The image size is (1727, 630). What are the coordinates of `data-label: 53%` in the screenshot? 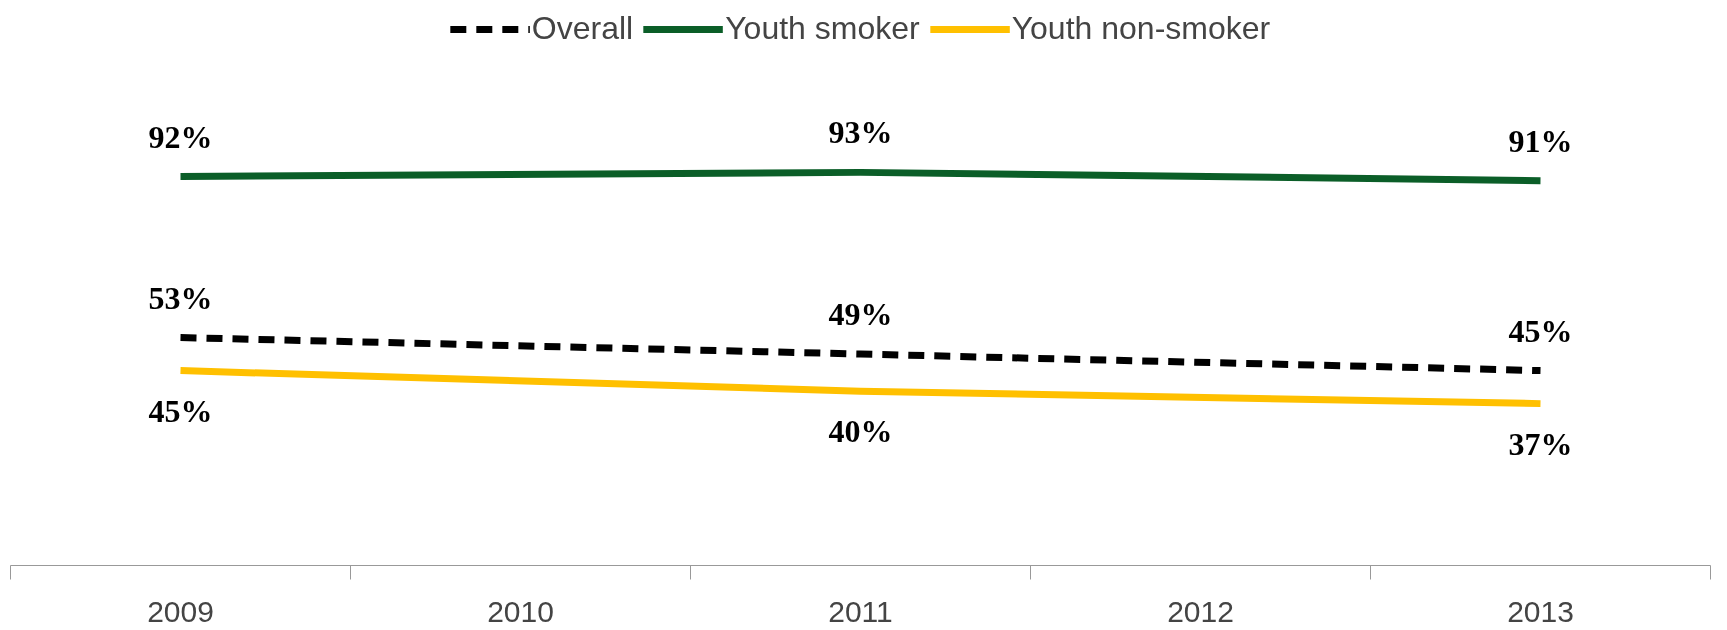 It's located at (180, 297).